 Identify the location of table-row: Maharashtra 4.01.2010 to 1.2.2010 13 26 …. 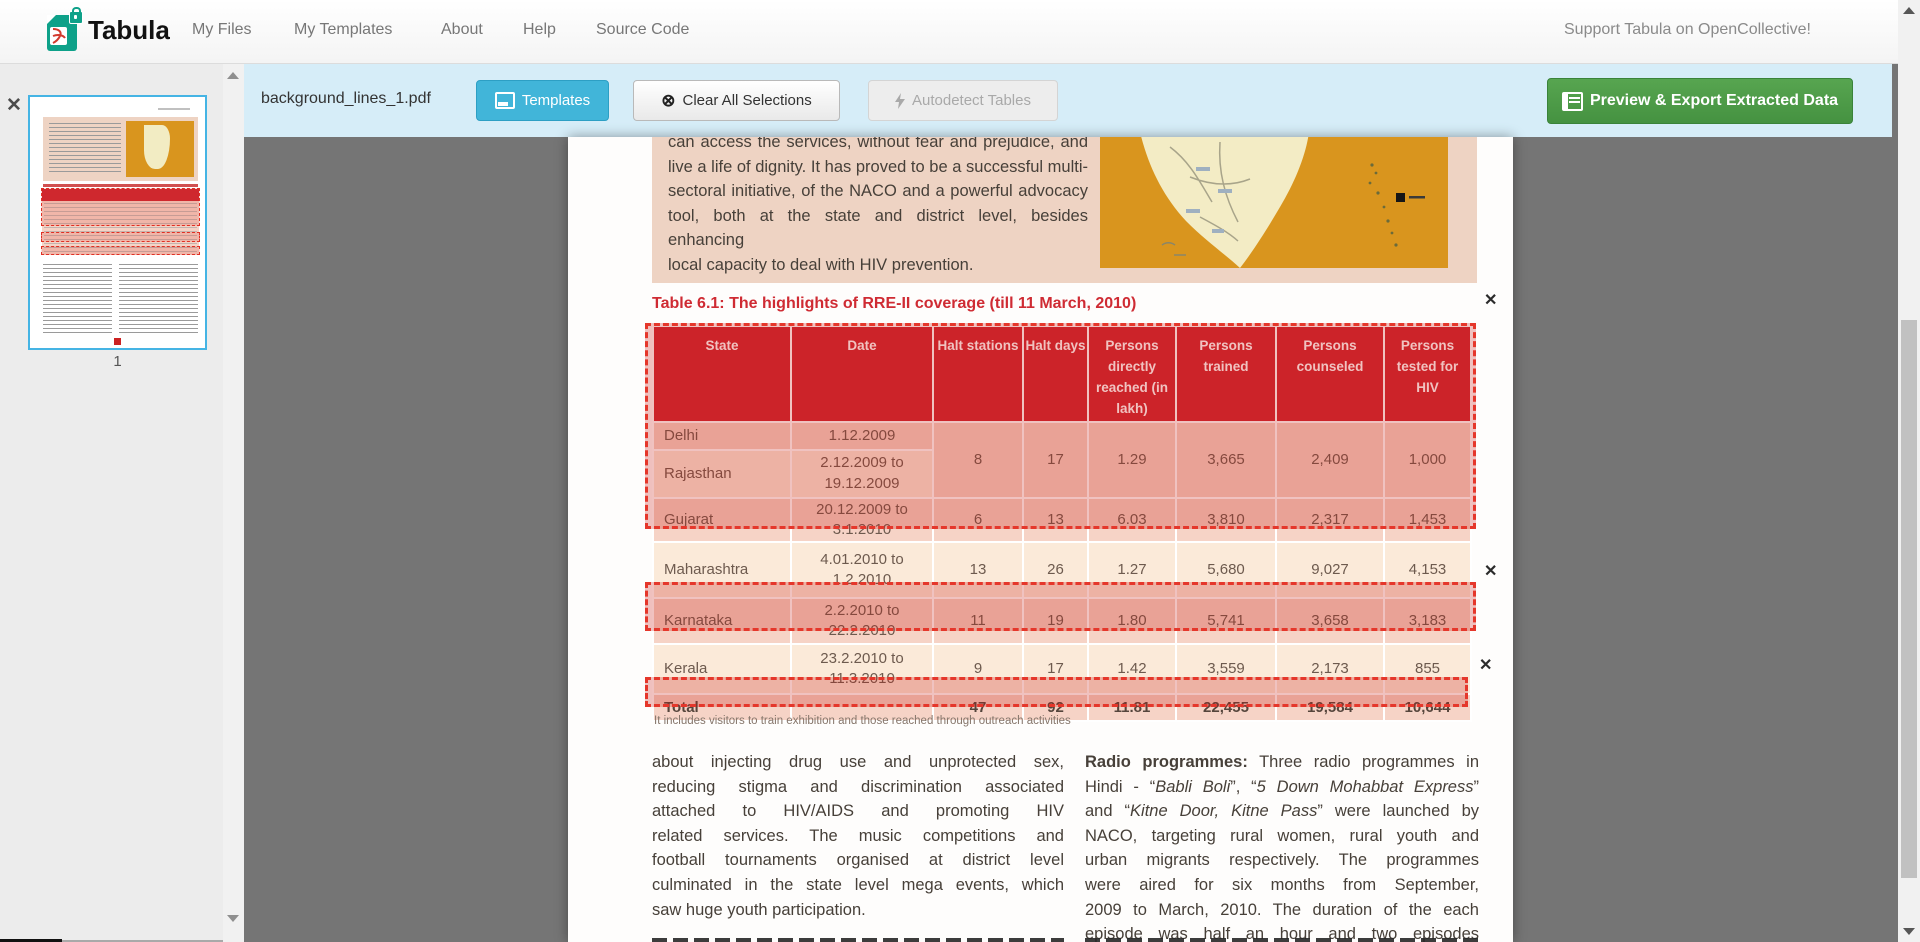
(1062, 570).